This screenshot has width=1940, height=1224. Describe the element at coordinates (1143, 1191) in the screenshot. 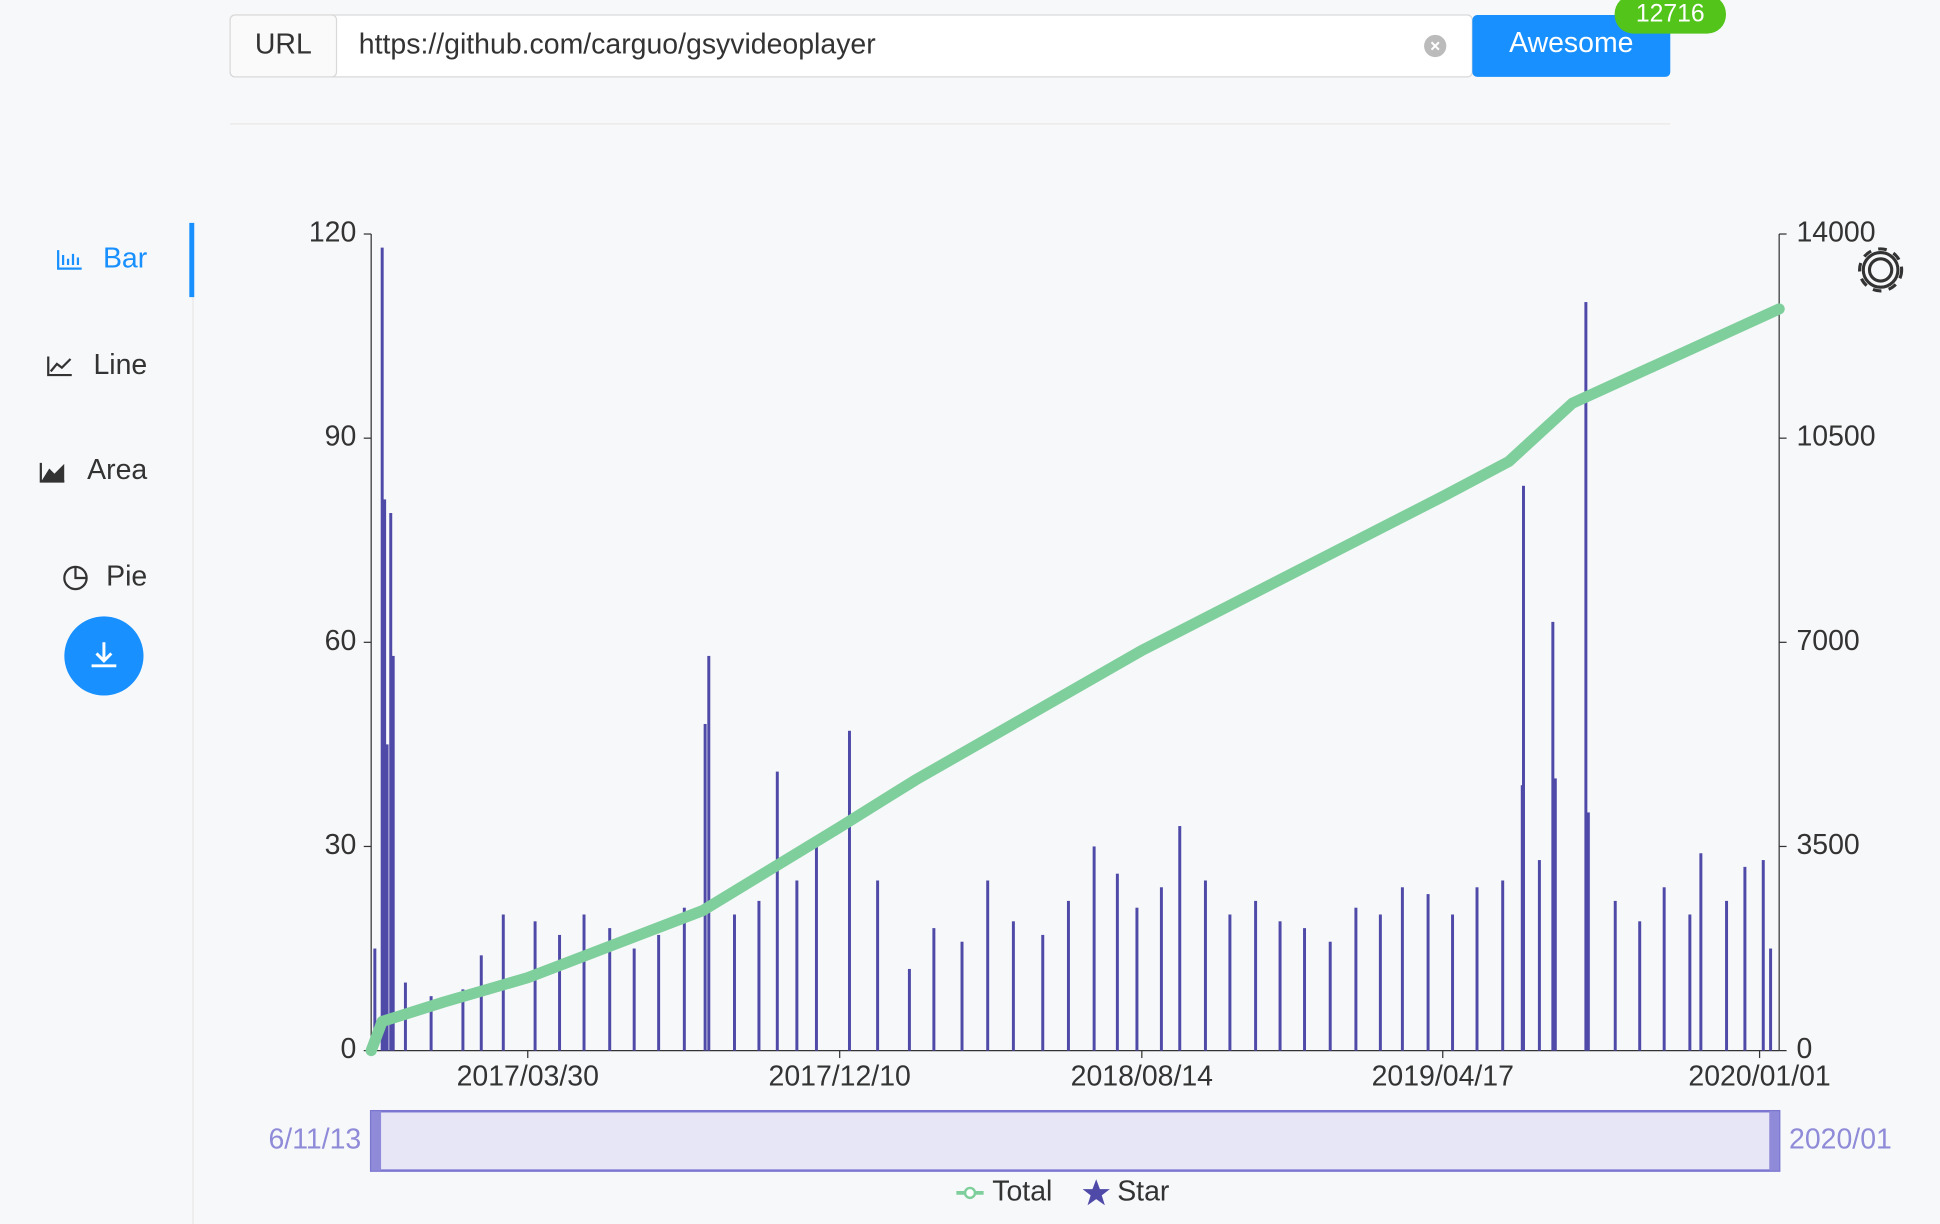

I see `legend-label: Star` at that location.